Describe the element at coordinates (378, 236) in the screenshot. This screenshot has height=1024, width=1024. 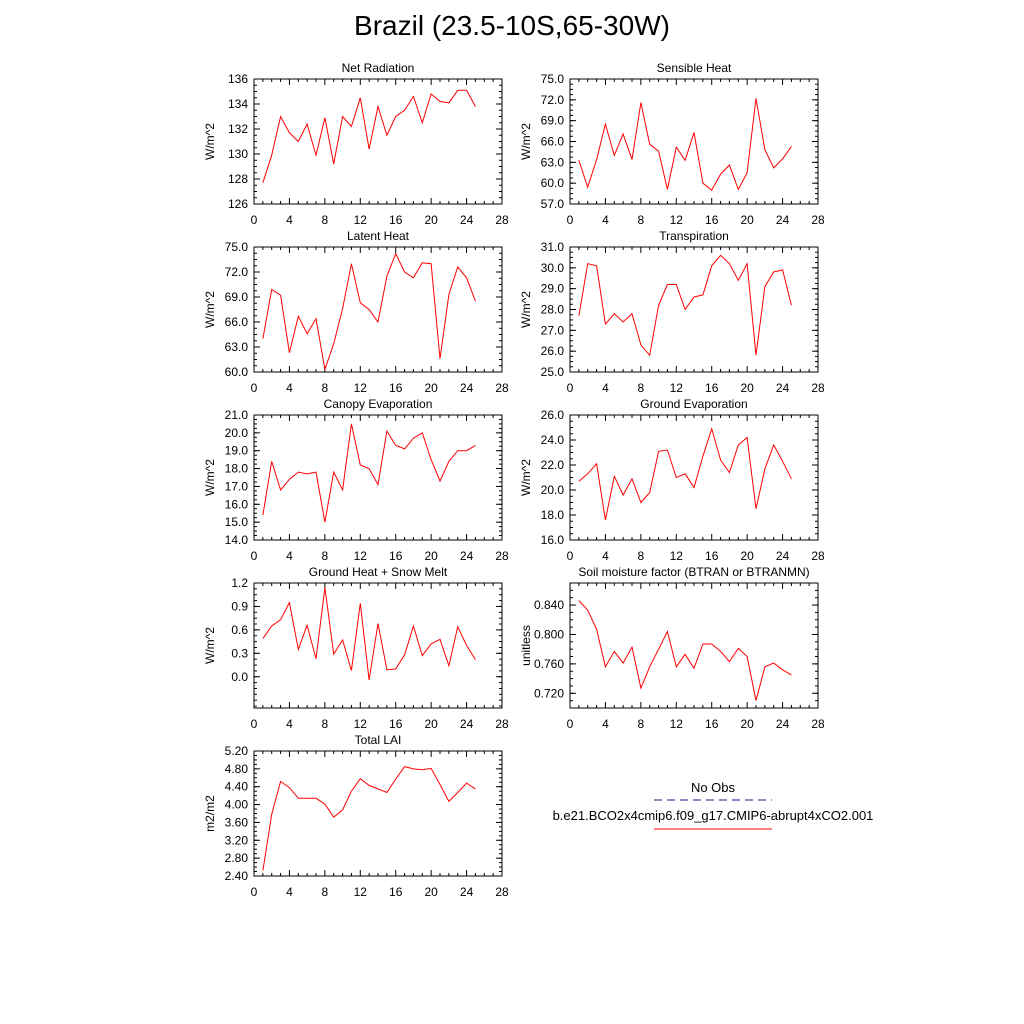
I see `panel-title: Latent Heat` at that location.